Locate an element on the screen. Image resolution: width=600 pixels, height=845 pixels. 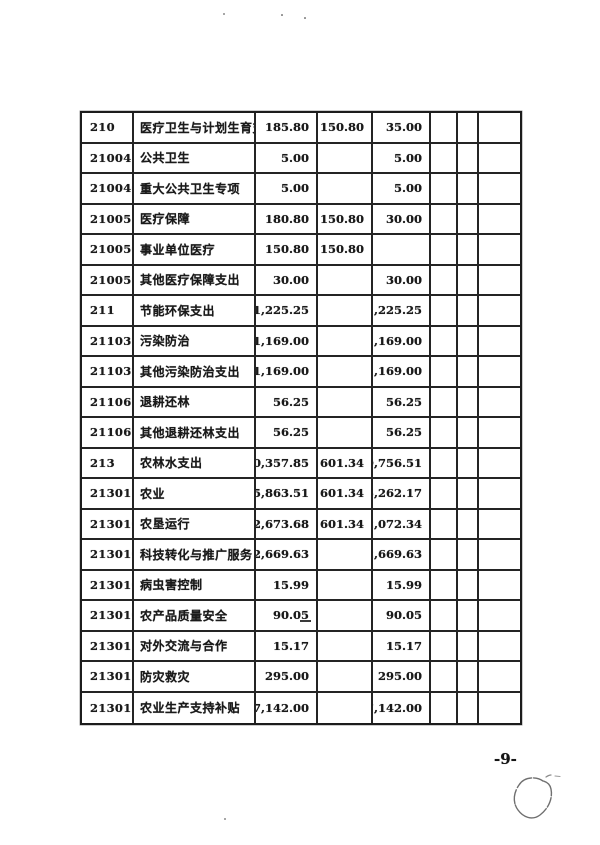
amount-cell-1: 15,863.51 is located at coordinates (287, 493).